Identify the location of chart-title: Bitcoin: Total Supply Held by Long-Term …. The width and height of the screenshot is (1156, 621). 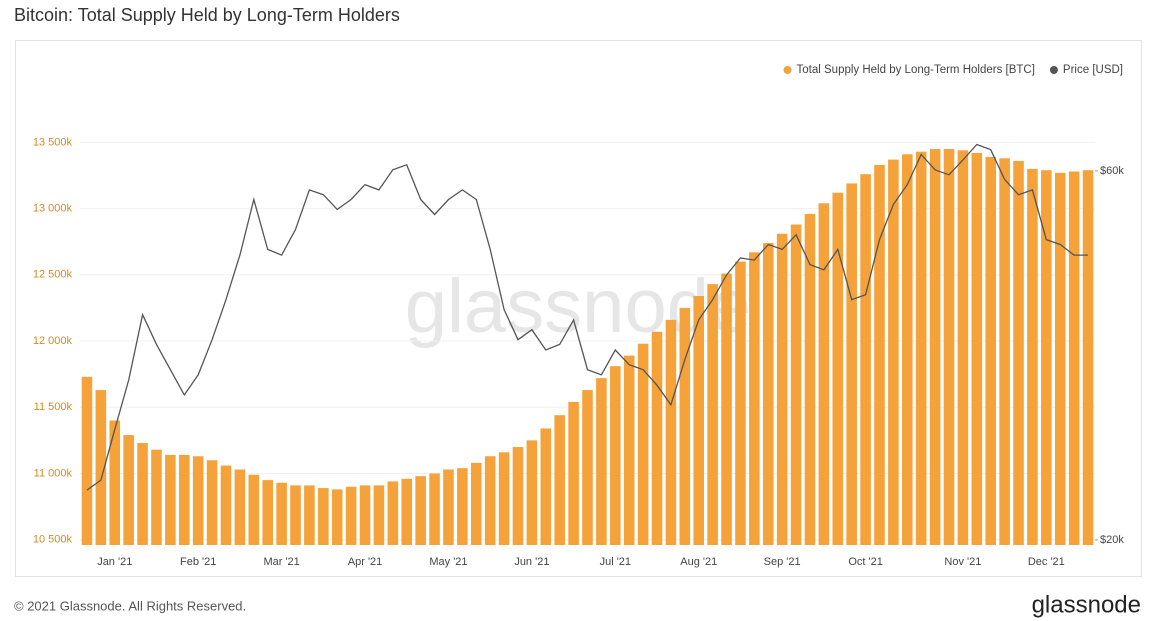
(207, 15).